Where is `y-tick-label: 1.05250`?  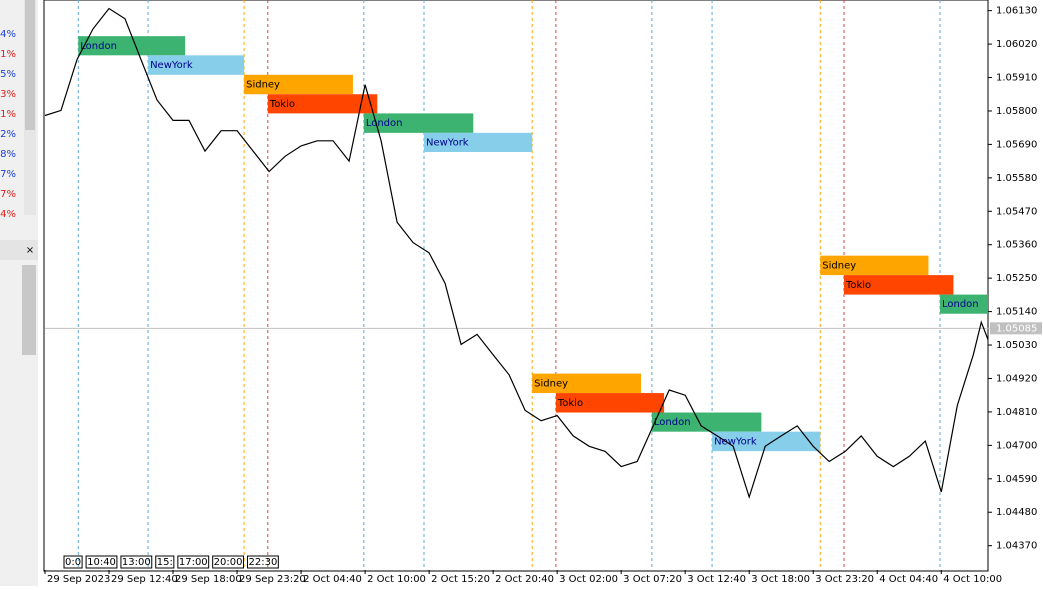 y-tick-label: 1.05250 is located at coordinates (1016, 278).